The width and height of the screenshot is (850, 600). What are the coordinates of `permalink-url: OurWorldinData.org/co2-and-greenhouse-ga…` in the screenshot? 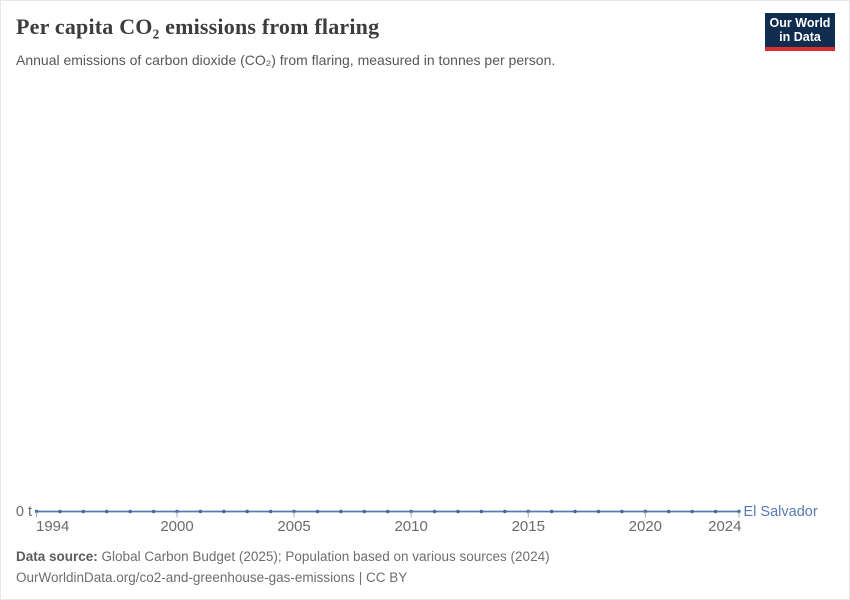 It's located at (185, 577).